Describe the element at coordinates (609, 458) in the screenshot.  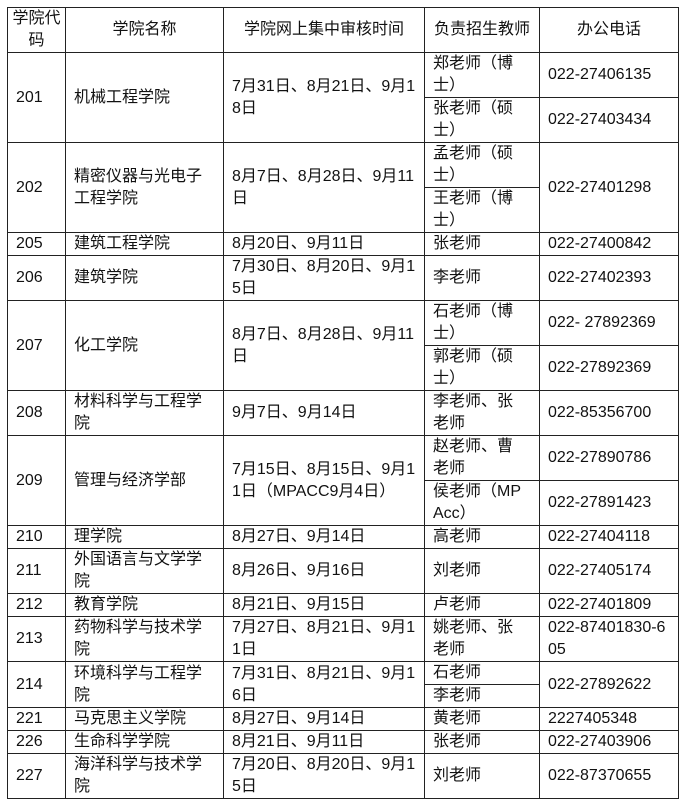
I see `office-phone: 022-27890786` at that location.